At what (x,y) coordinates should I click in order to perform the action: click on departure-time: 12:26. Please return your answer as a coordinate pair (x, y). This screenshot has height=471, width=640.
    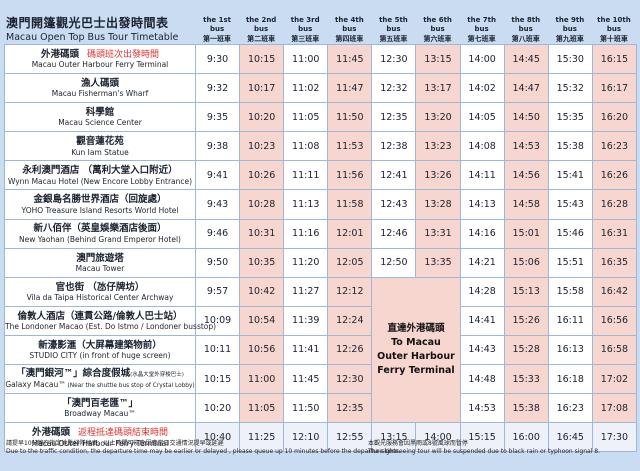
    Looking at the image, I should click on (350, 350).